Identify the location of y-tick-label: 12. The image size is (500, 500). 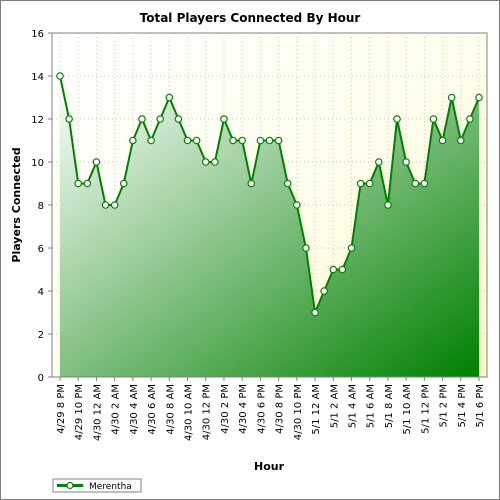
(37, 120).